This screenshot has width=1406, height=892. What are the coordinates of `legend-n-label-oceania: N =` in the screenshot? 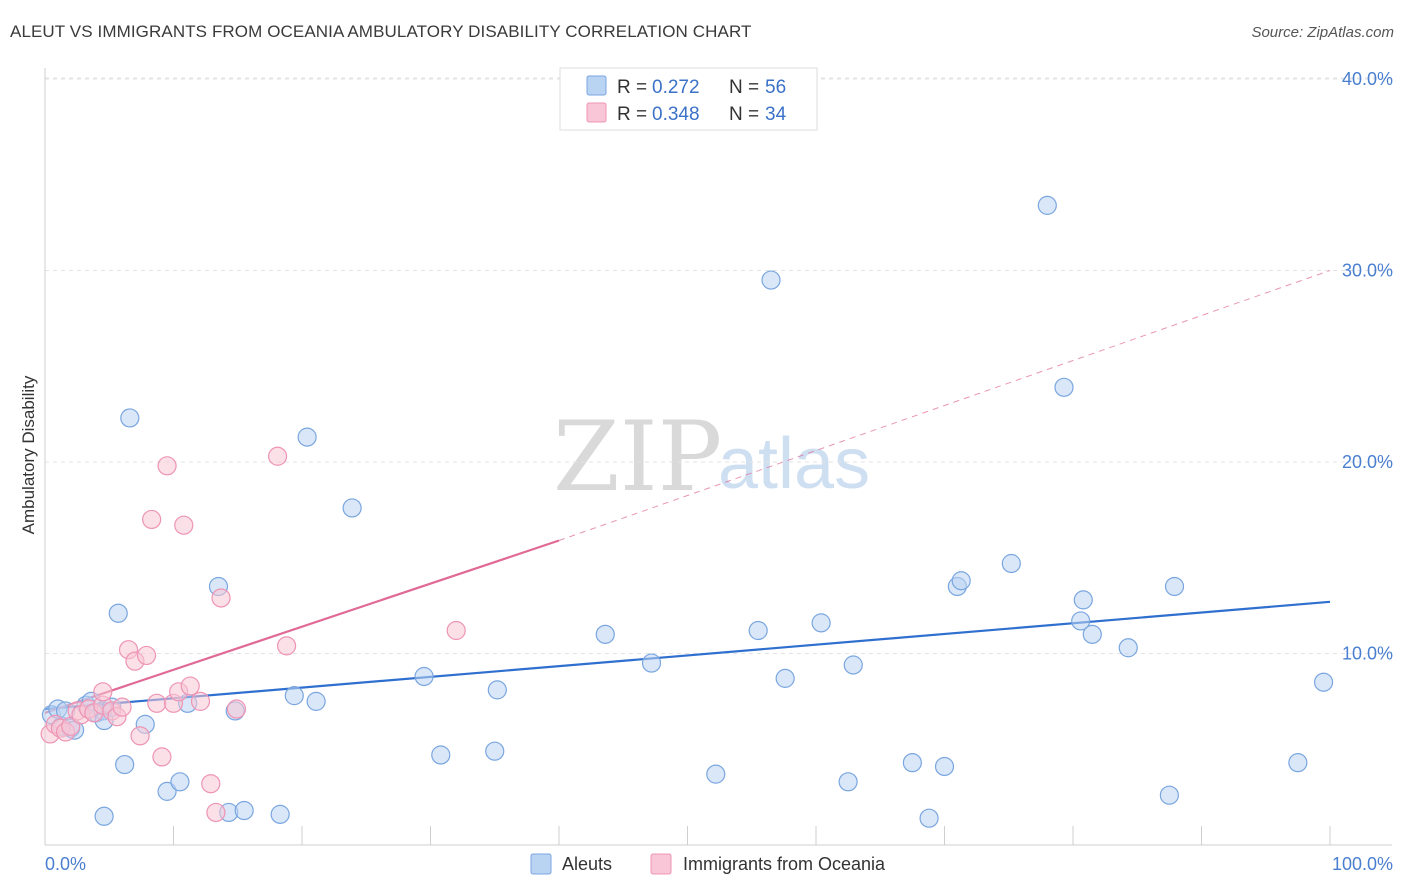 It's located at (744, 114).